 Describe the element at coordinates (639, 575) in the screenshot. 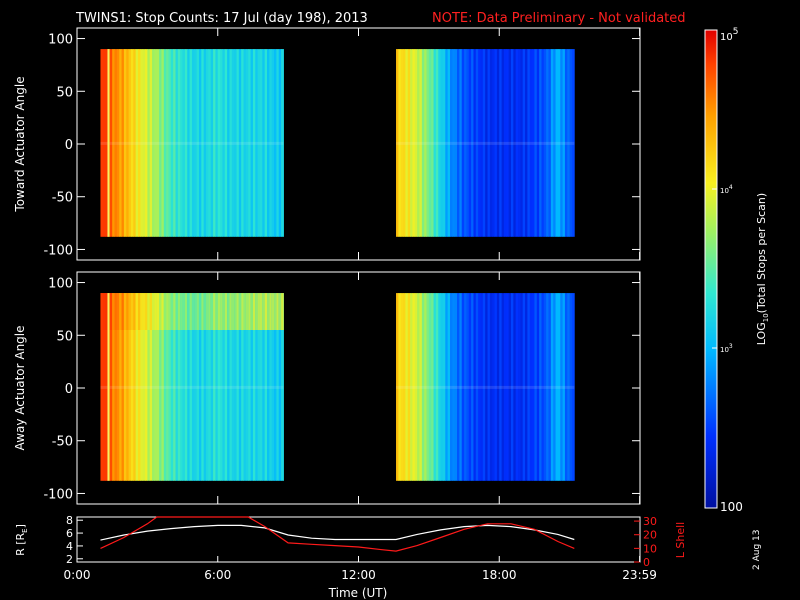

I see `time-tick-label: 23:59` at that location.